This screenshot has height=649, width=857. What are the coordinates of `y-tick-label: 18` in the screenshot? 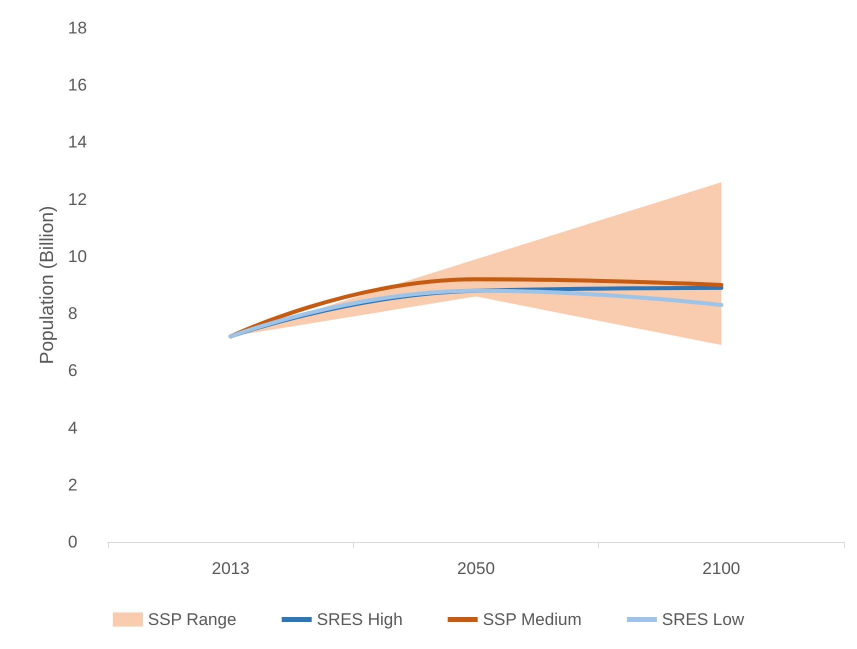 It's located at (77, 28).